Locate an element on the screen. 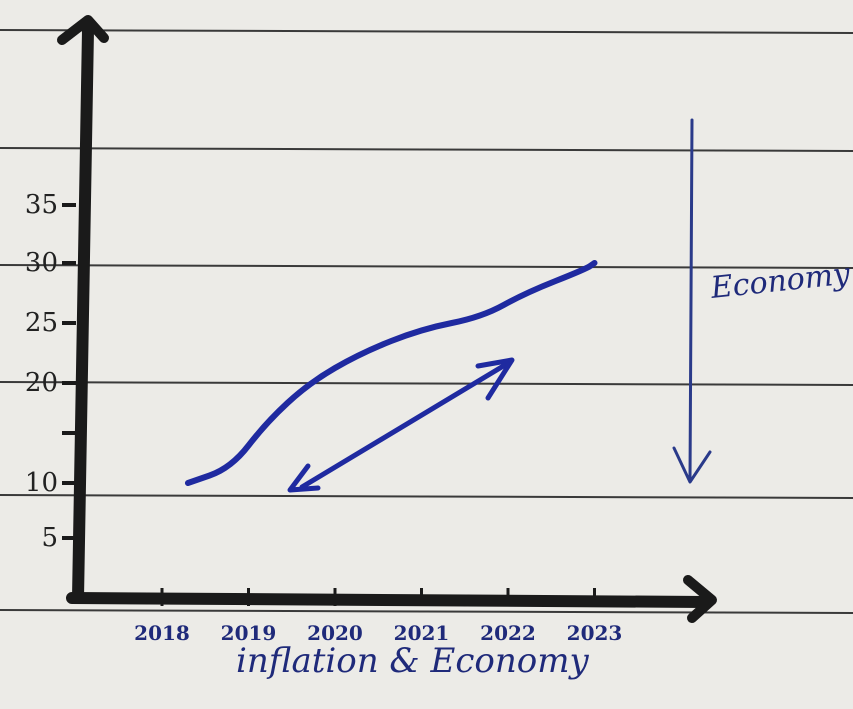 The width and height of the screenshot is (853, 709). x-tick-label: 2020 is located at coordinates (335, 633).